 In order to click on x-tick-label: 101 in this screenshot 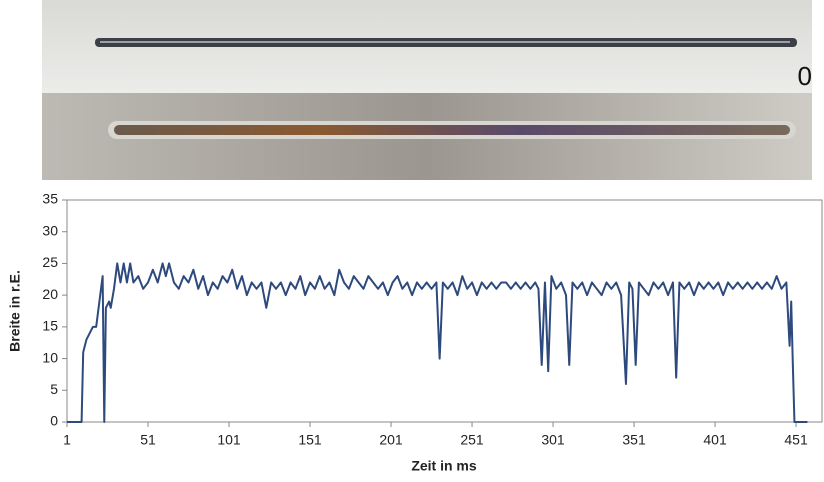, I will do `click(229, 440)`.